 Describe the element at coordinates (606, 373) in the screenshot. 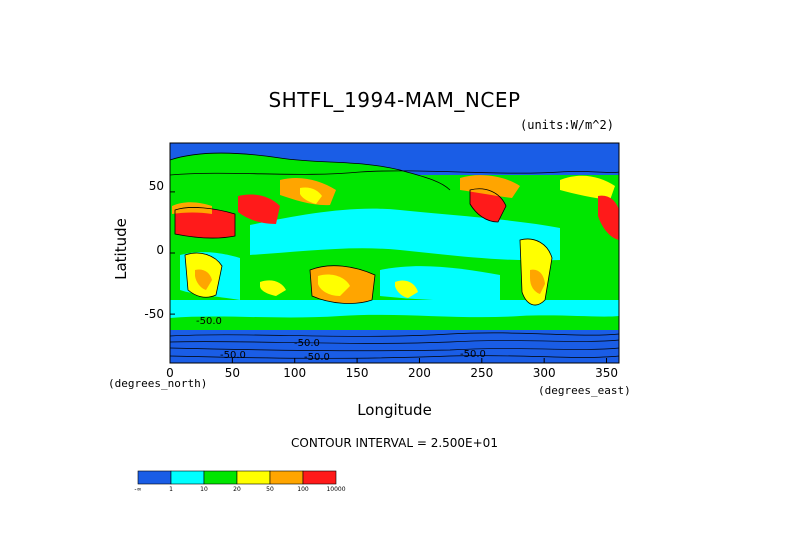

I see `x-tick-label: 350` at that location.